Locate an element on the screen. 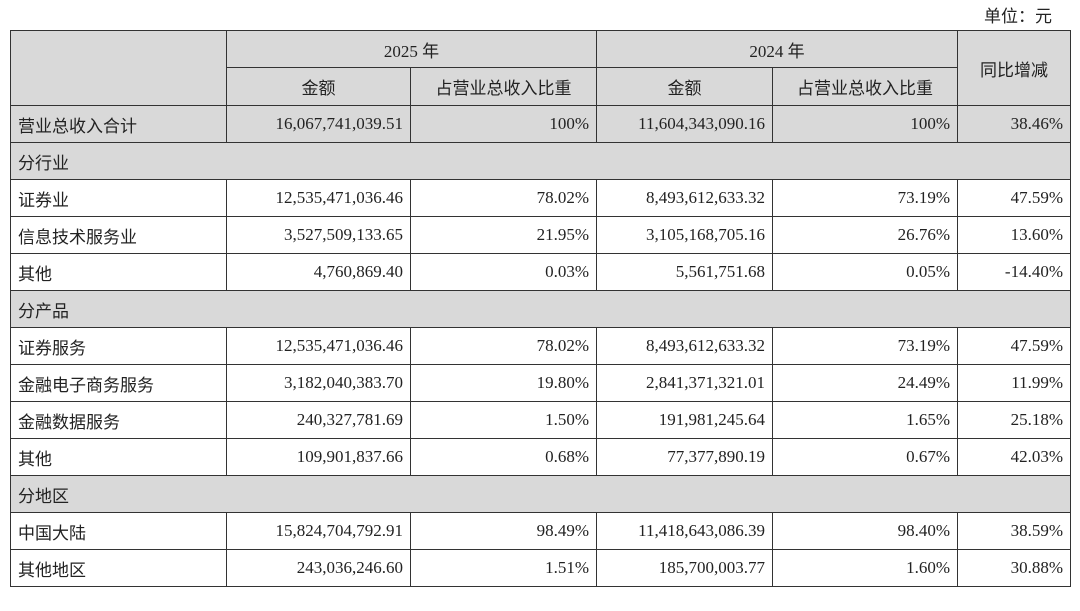 This screenshot has width=1080, height=611. cell-value: 2,841,371,321.01 is located at coordinates (684, 383).